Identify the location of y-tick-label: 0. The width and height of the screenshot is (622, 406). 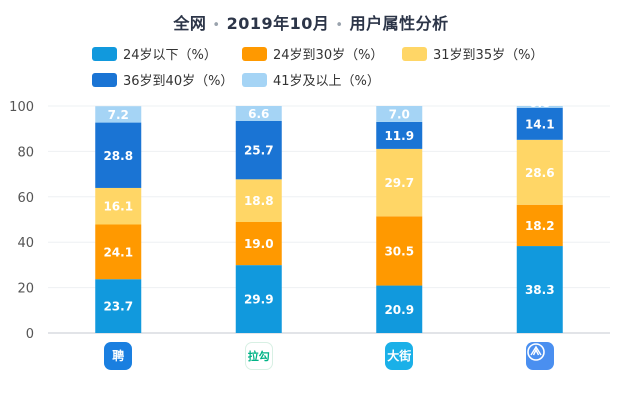
(30, 334).